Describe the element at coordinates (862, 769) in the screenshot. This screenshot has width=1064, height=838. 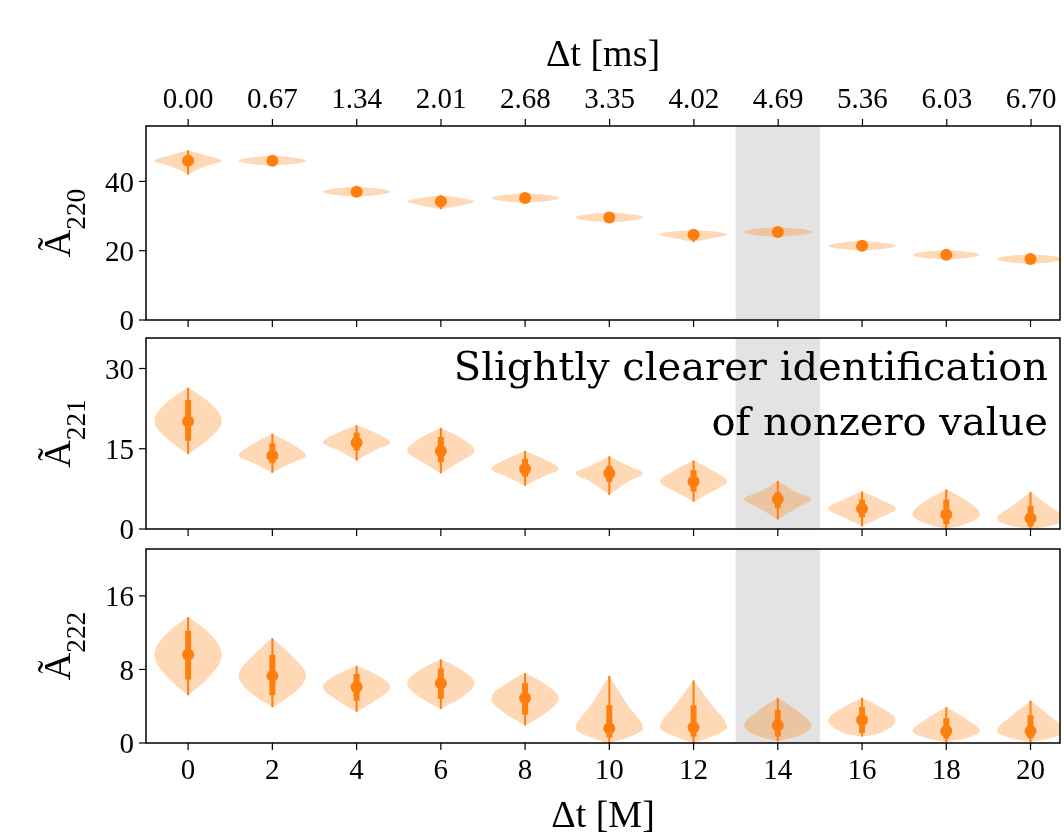
I see `x-tick-label: 16` at that location.